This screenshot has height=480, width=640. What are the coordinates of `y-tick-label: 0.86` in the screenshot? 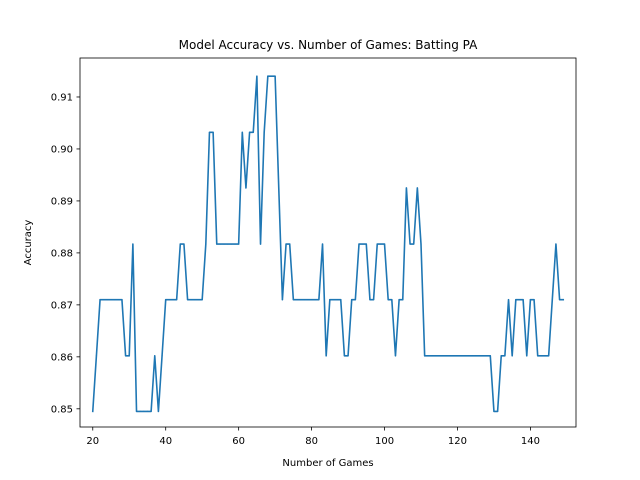 It's located at (62, 357).